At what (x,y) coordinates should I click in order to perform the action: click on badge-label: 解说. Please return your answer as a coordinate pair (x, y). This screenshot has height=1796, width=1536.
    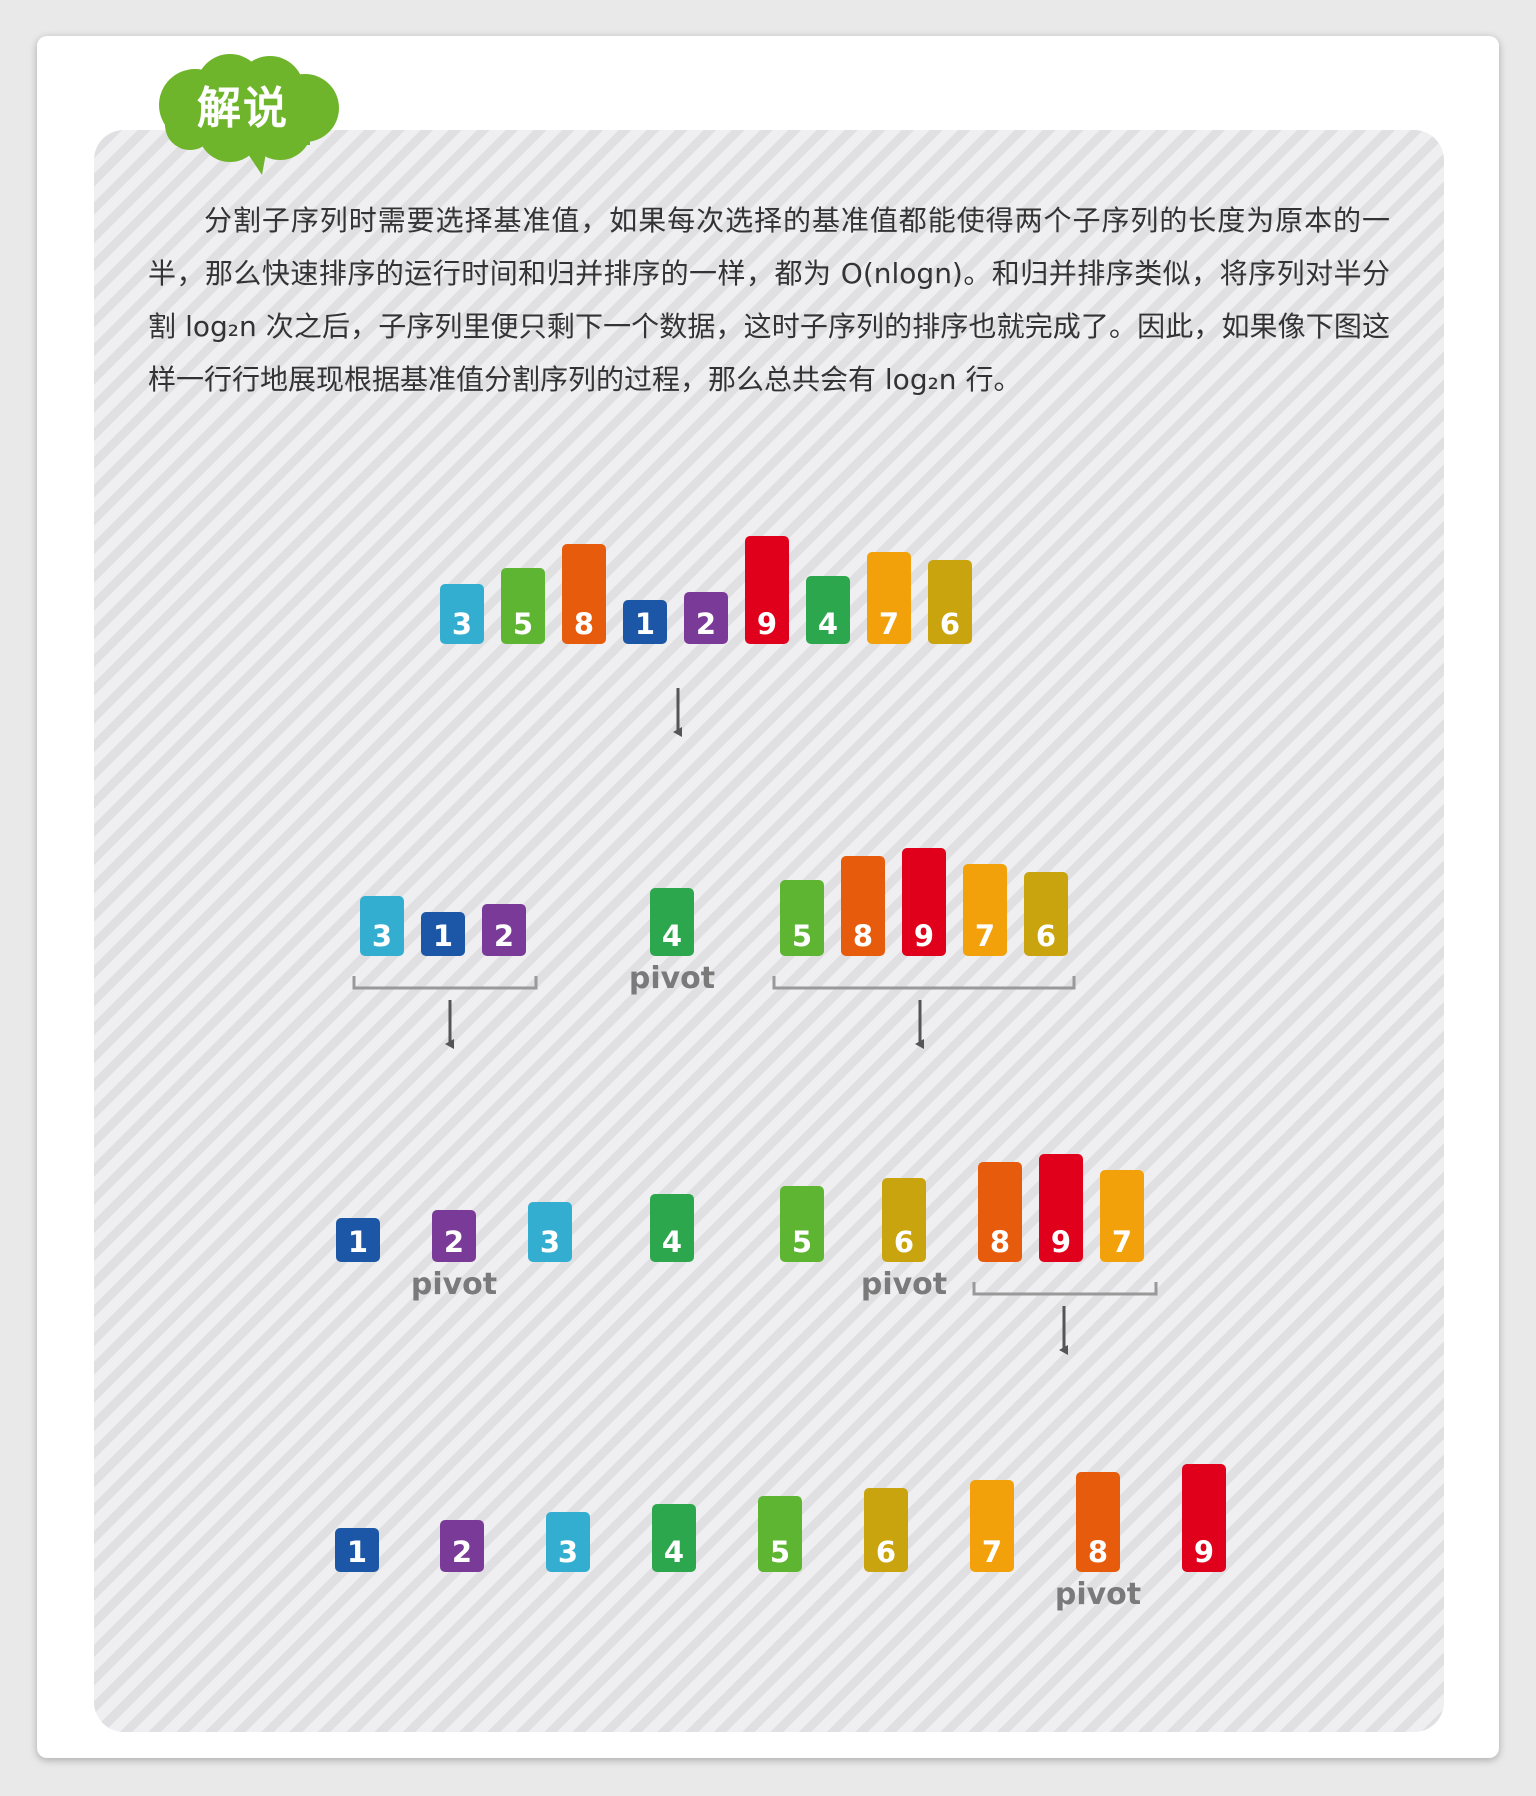
    Looking at the image, I should click on (243, 108).